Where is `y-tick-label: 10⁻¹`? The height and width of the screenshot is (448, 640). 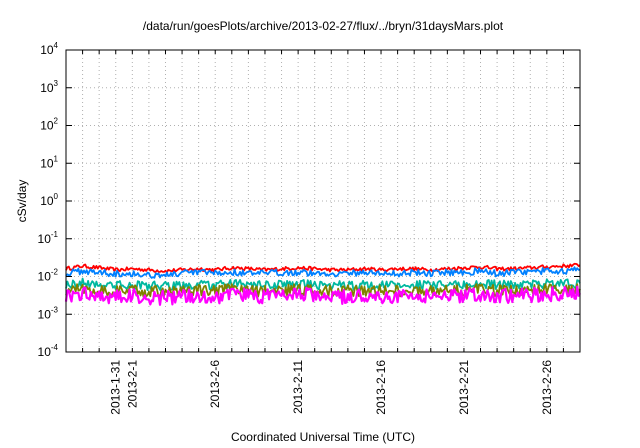
y-tick-label: 10⁻¹ is located at coordinates (48, 238).